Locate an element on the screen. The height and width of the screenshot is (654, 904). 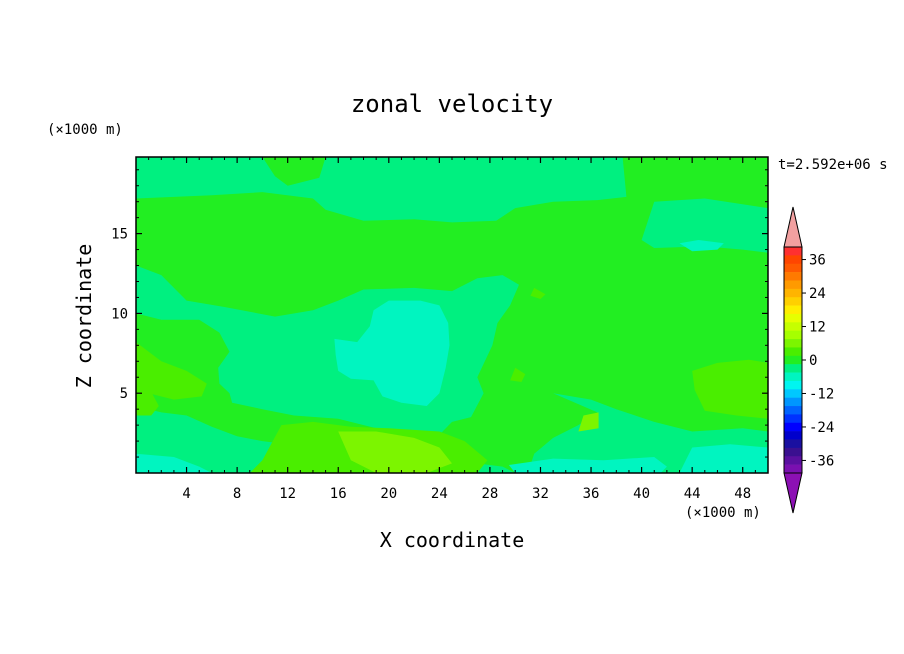
x-tick-label: 4 is located at coordinates (186, 494).